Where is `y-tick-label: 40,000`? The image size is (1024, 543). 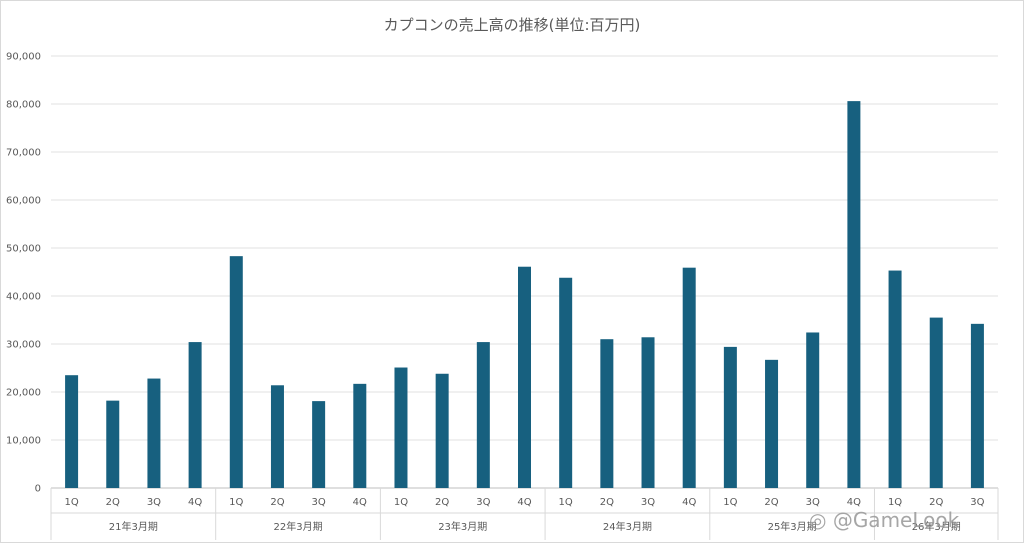 y-tick-label: 40,000 is located at coordinates (23, 297).